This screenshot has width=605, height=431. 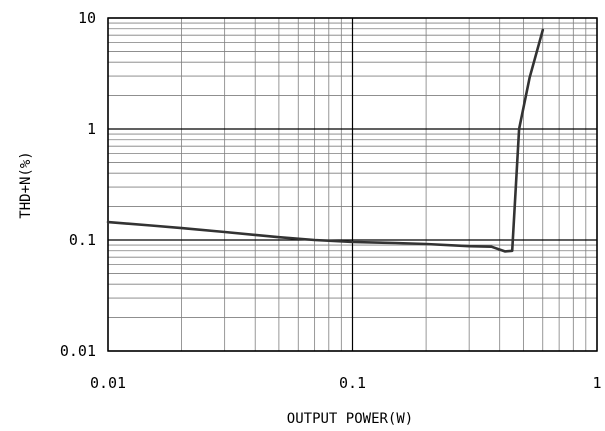 I want to click on x-tick-labels: 0.01 0.1 1, so click(x=346, y=383).